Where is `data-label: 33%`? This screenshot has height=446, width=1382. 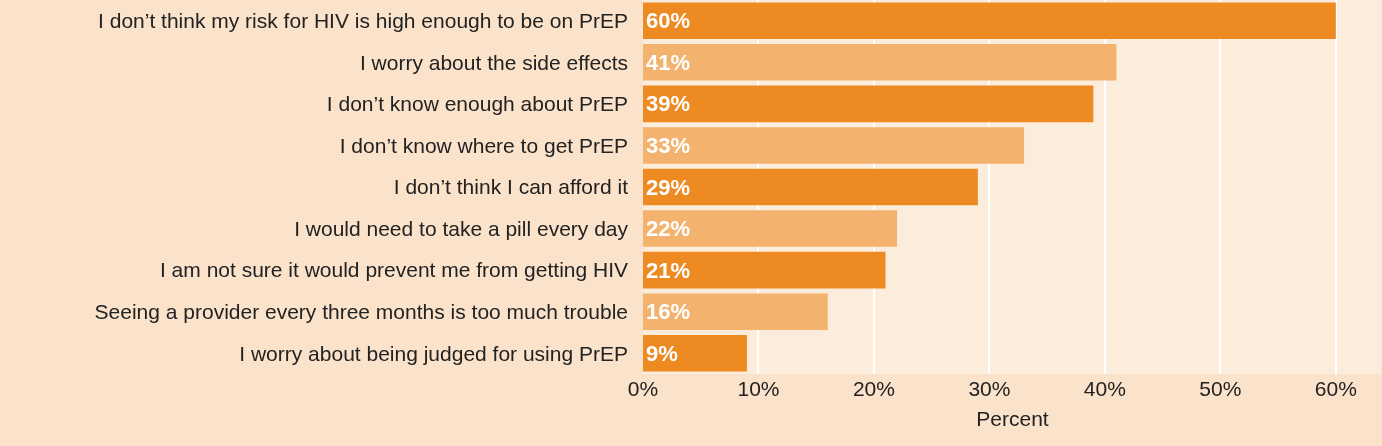
data-label: 33% is located at coordinates (668, 145).